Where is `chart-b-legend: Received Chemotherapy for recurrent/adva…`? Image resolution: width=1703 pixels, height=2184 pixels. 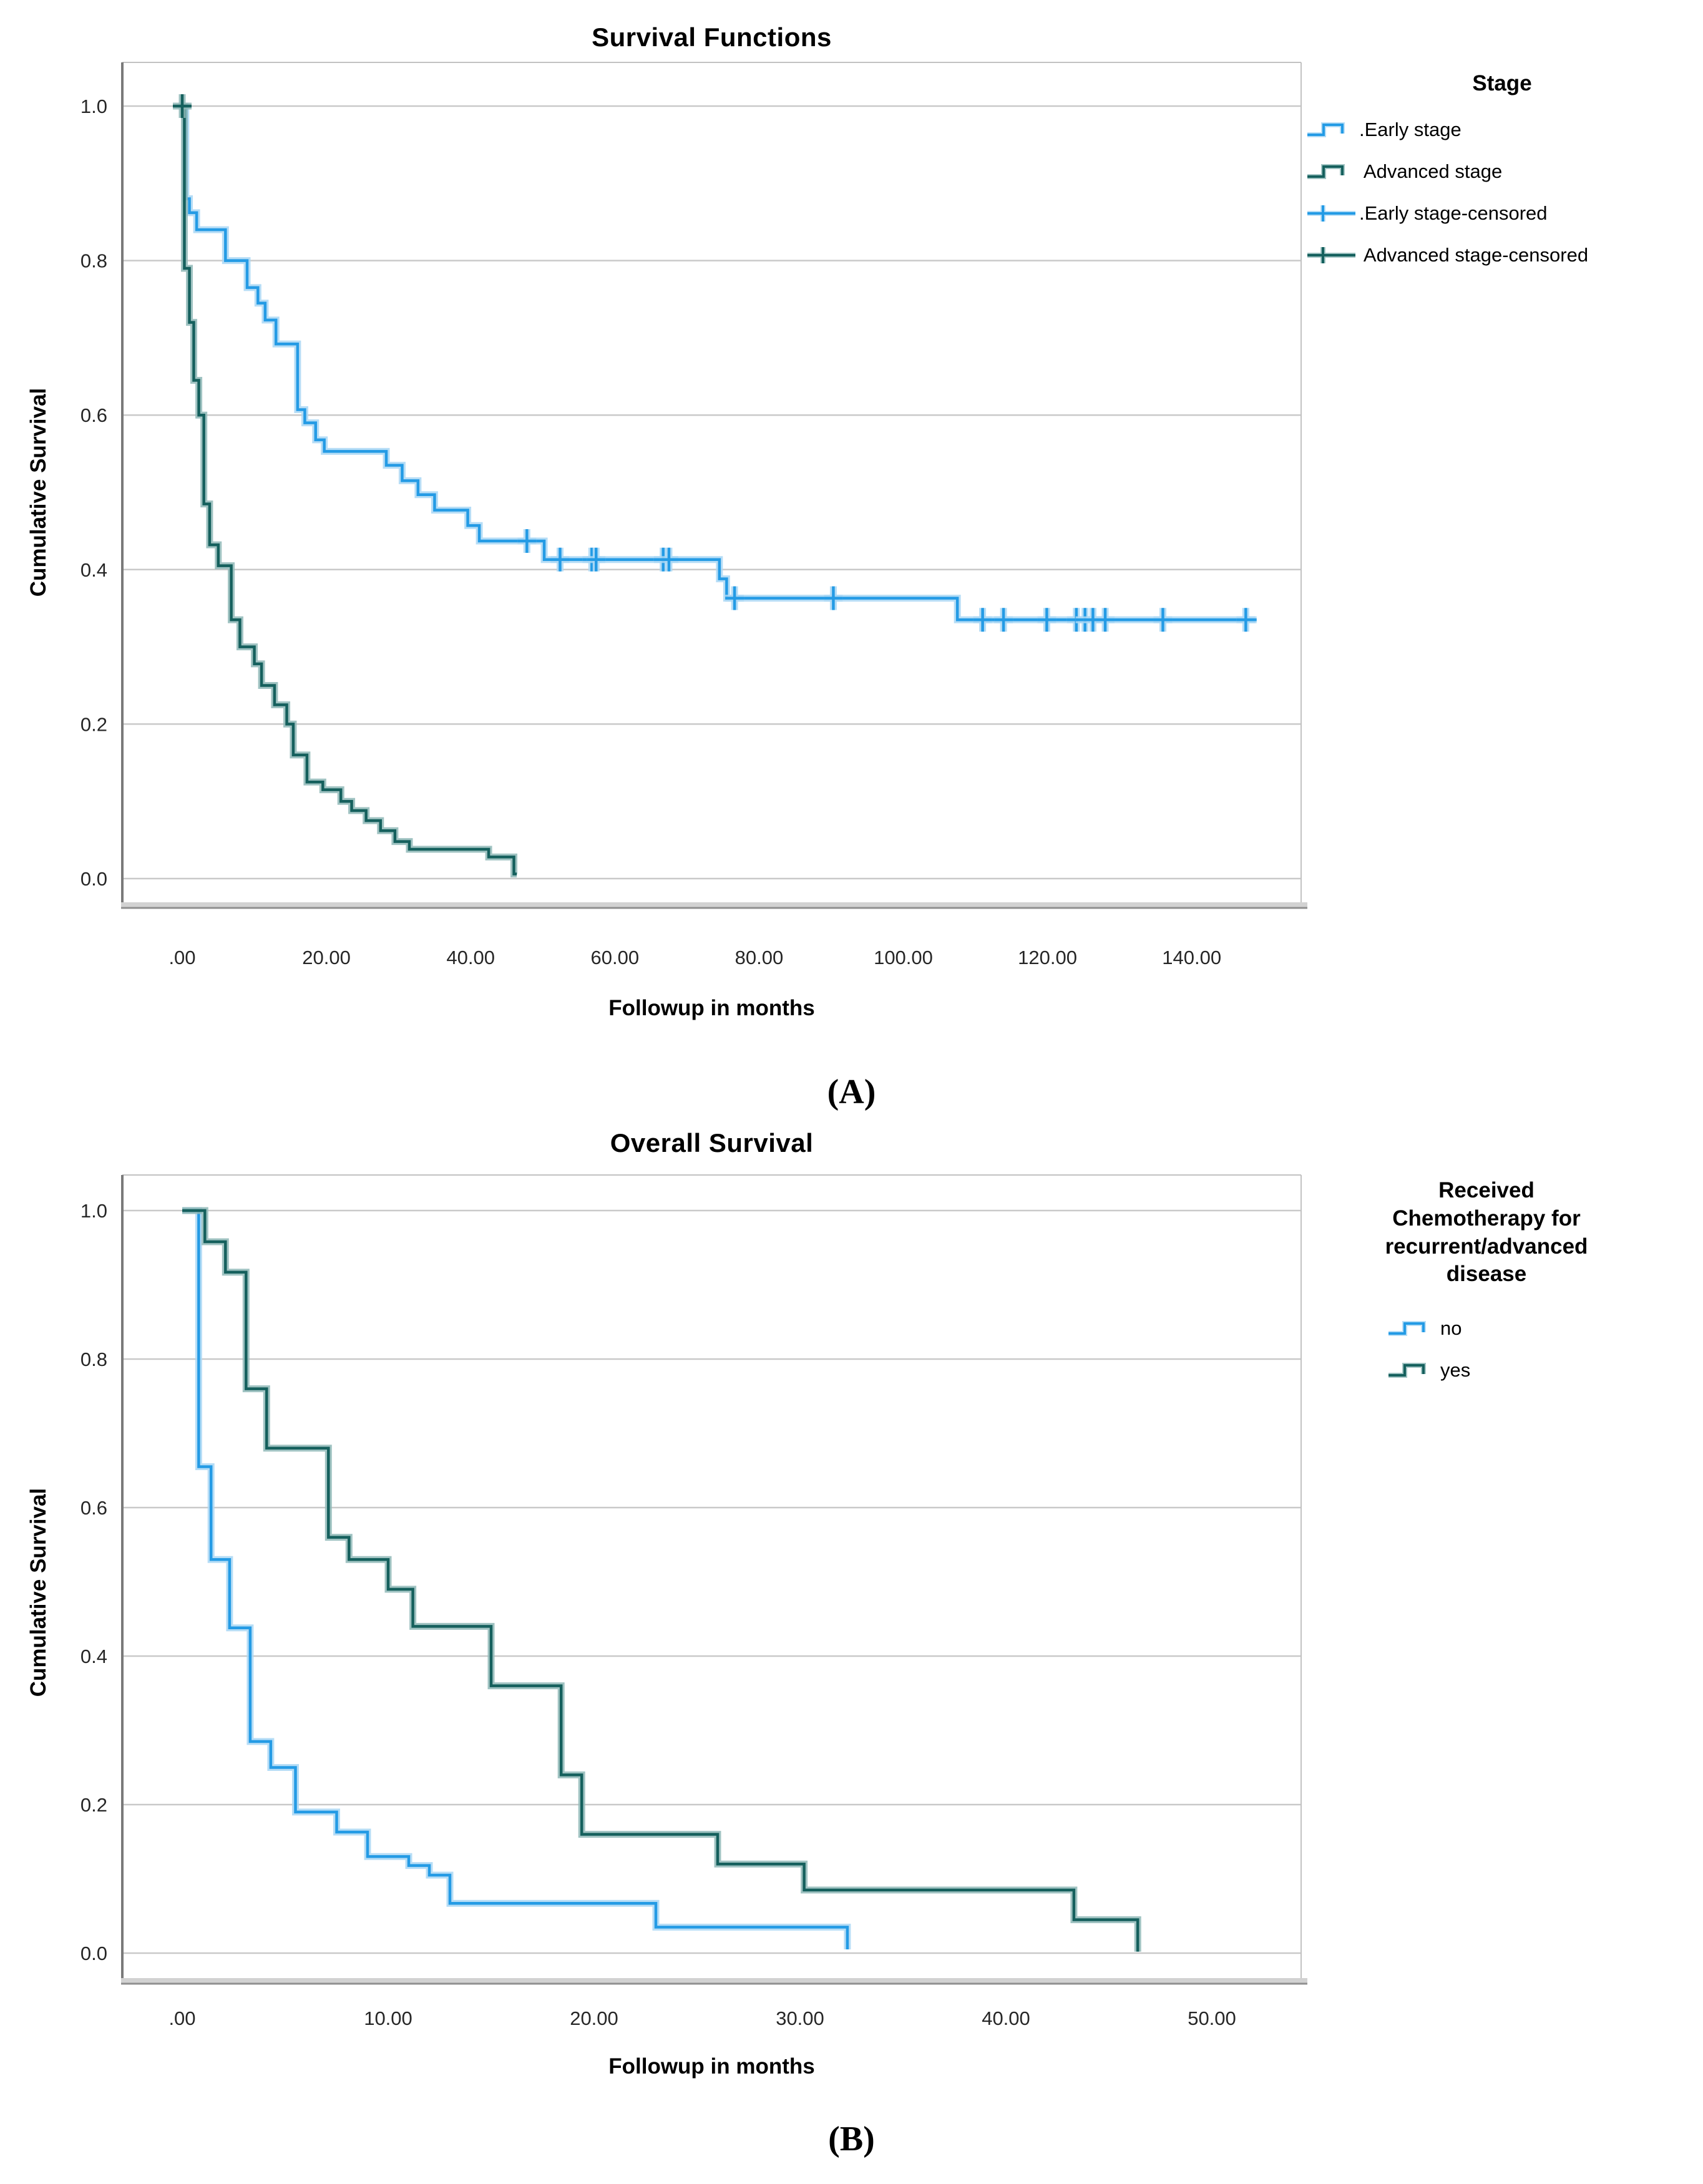
chart-b-legend: Received Chemotherapy for recurrent/adva… is located at coordinates (1486, 1284).